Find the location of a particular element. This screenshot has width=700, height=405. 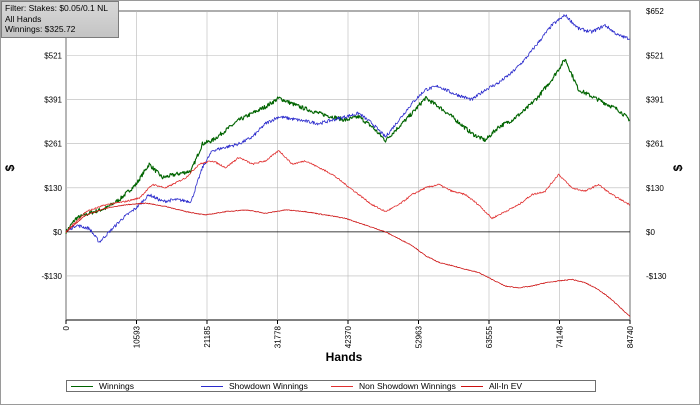

x-tick-label: 84740 is located at coordinates (630, 336).